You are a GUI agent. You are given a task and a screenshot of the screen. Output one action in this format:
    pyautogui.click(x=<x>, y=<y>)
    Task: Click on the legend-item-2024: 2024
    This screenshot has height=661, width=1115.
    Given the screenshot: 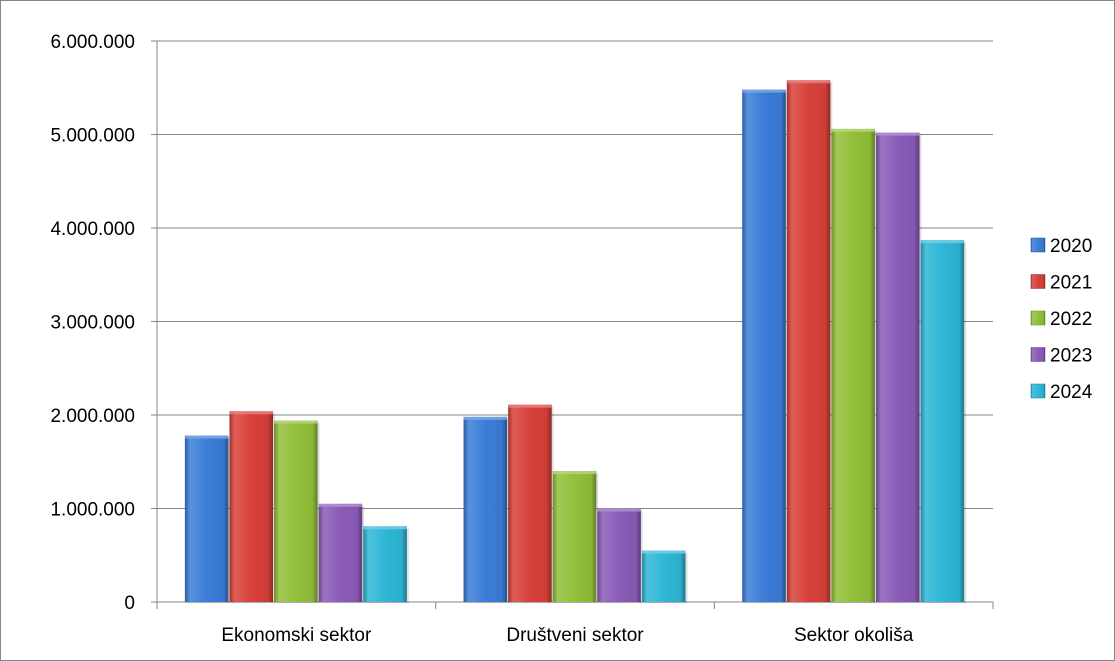 What is the action you would take?
    pyautogui.click(x=1061, y=392)
    